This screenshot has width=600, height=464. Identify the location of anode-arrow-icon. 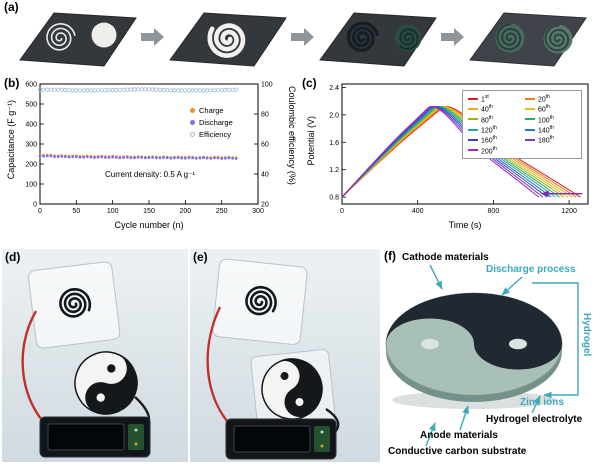
(464, 418).